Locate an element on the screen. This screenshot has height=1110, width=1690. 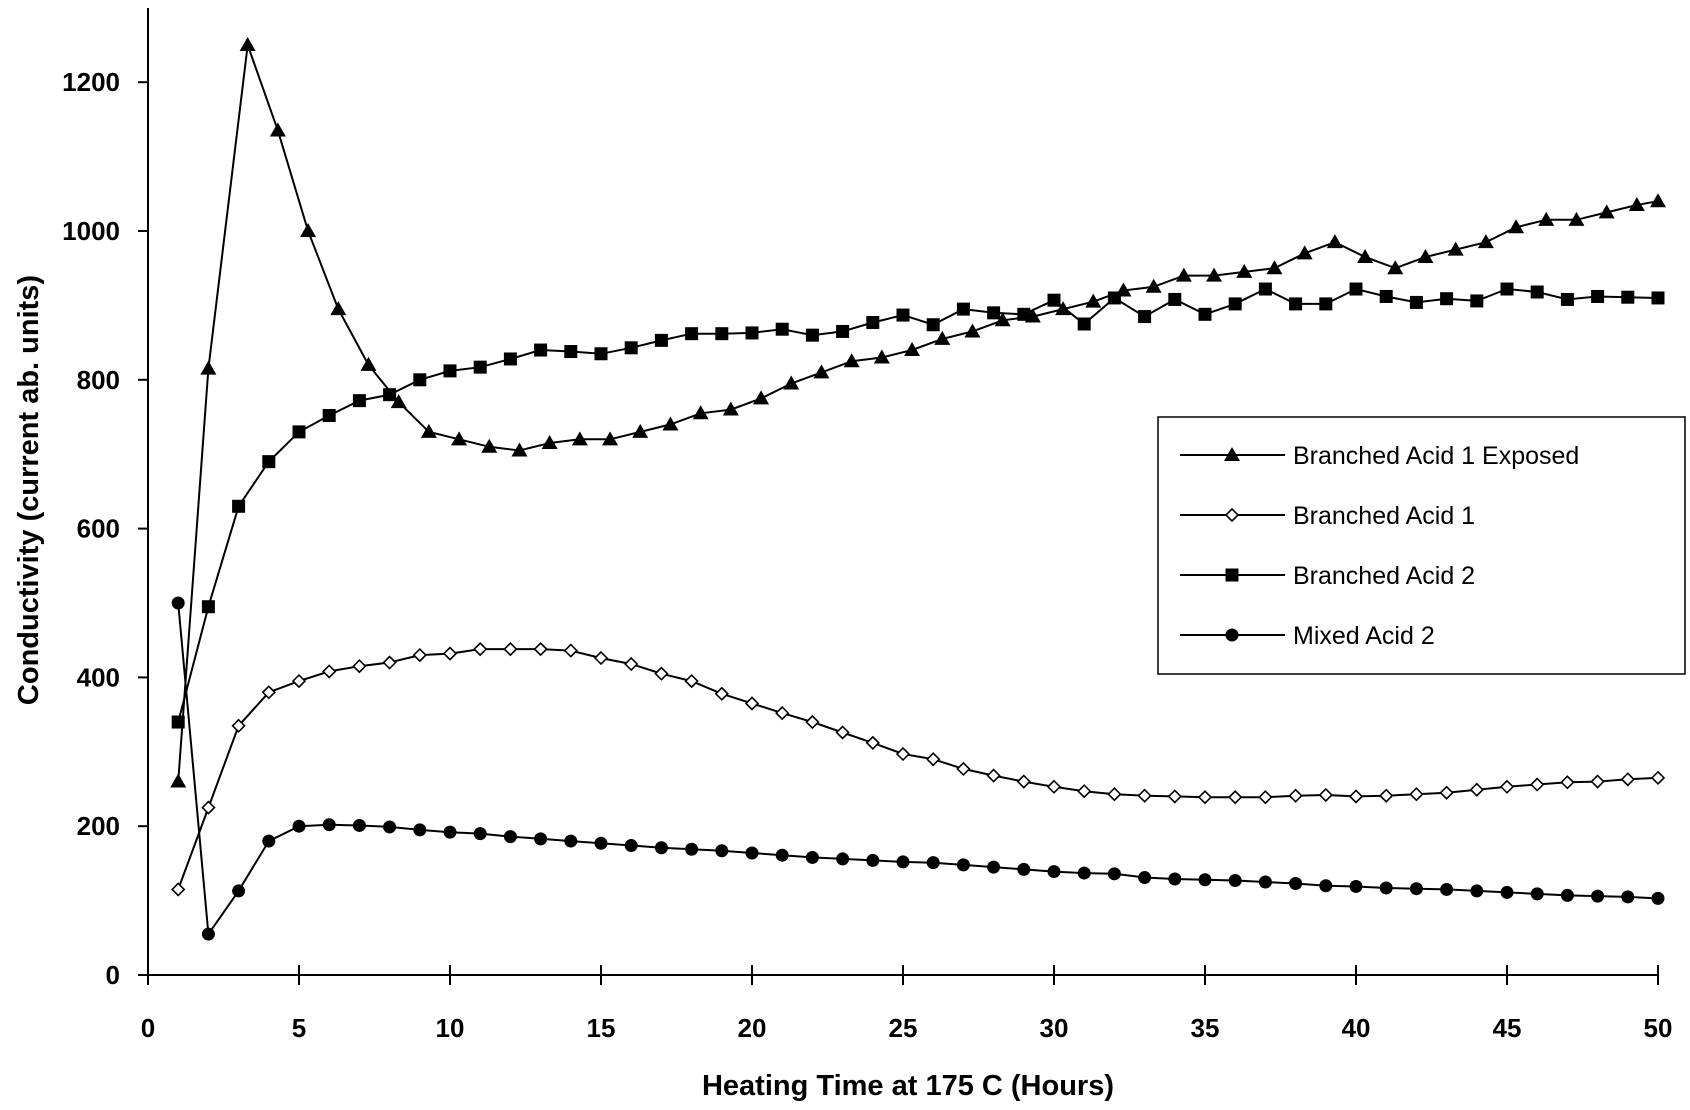
x-tick-label: 45 is located at coordinates (1507, 1028).